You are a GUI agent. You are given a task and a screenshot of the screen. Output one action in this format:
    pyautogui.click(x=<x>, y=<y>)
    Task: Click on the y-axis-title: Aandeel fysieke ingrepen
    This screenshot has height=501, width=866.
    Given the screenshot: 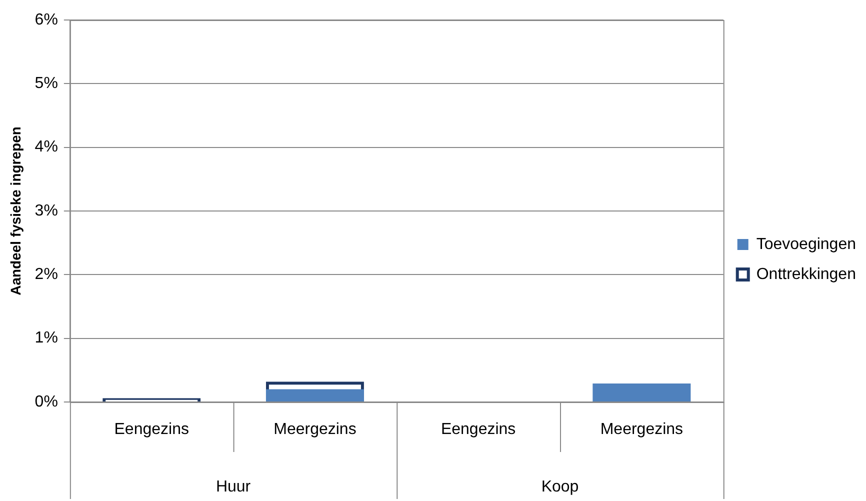 What is the action you would take?
    pyautogui.click(x=15, y=211)
    